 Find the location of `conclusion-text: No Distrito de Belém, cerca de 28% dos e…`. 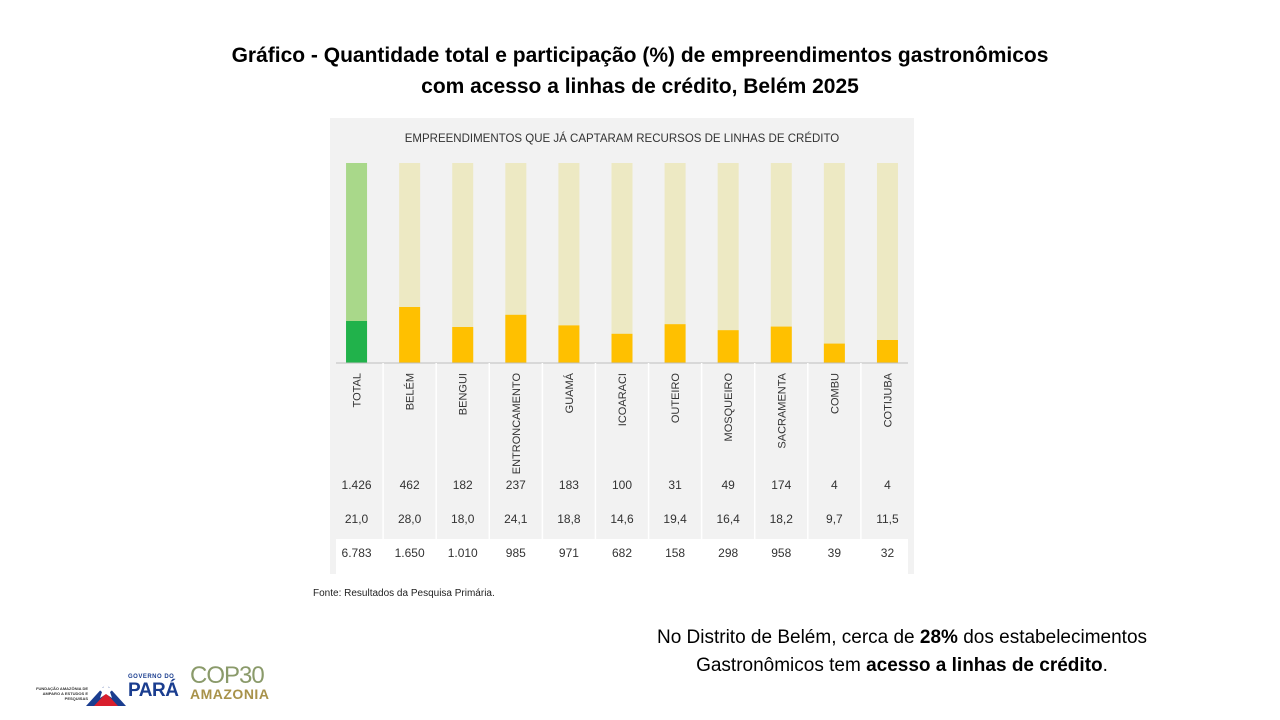

conclusion-text: No Distrito de Belém, cerca de 28% dos e… is located at coordinates (902, 652).